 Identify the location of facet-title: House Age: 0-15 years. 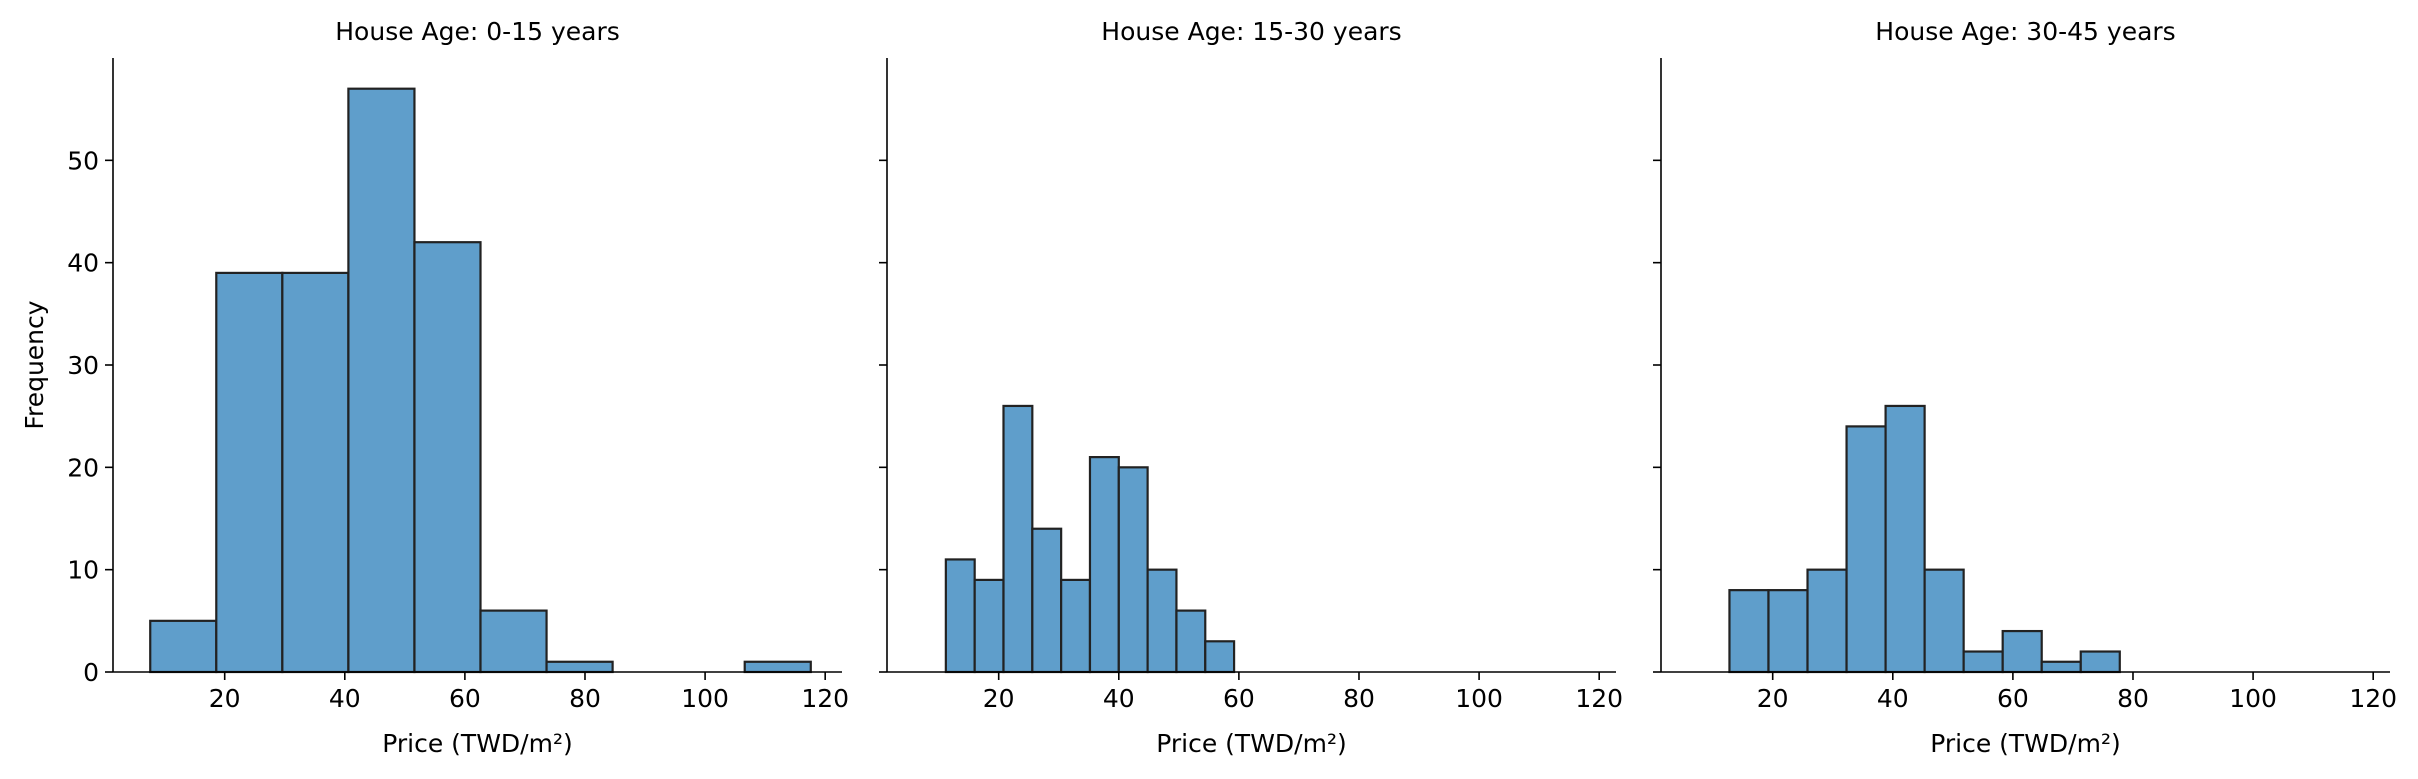
(477, 31).